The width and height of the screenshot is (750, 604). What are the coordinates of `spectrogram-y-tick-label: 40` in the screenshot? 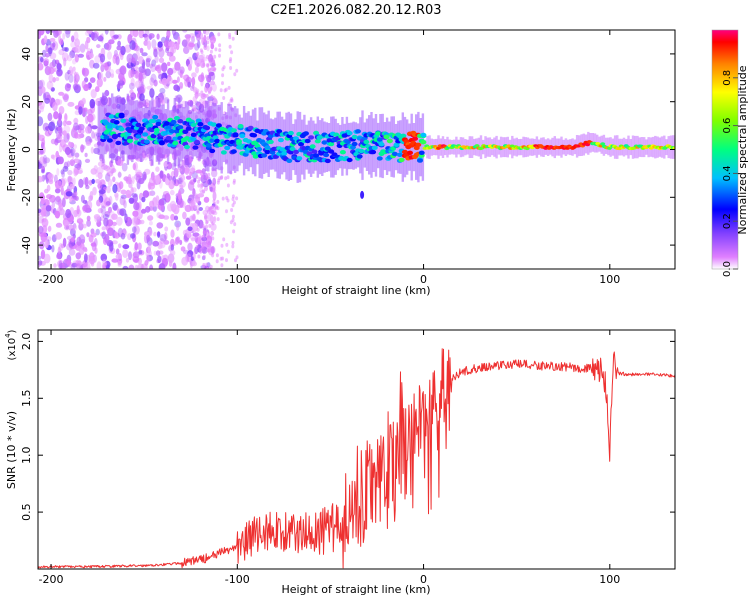 It's located at (26, 54).